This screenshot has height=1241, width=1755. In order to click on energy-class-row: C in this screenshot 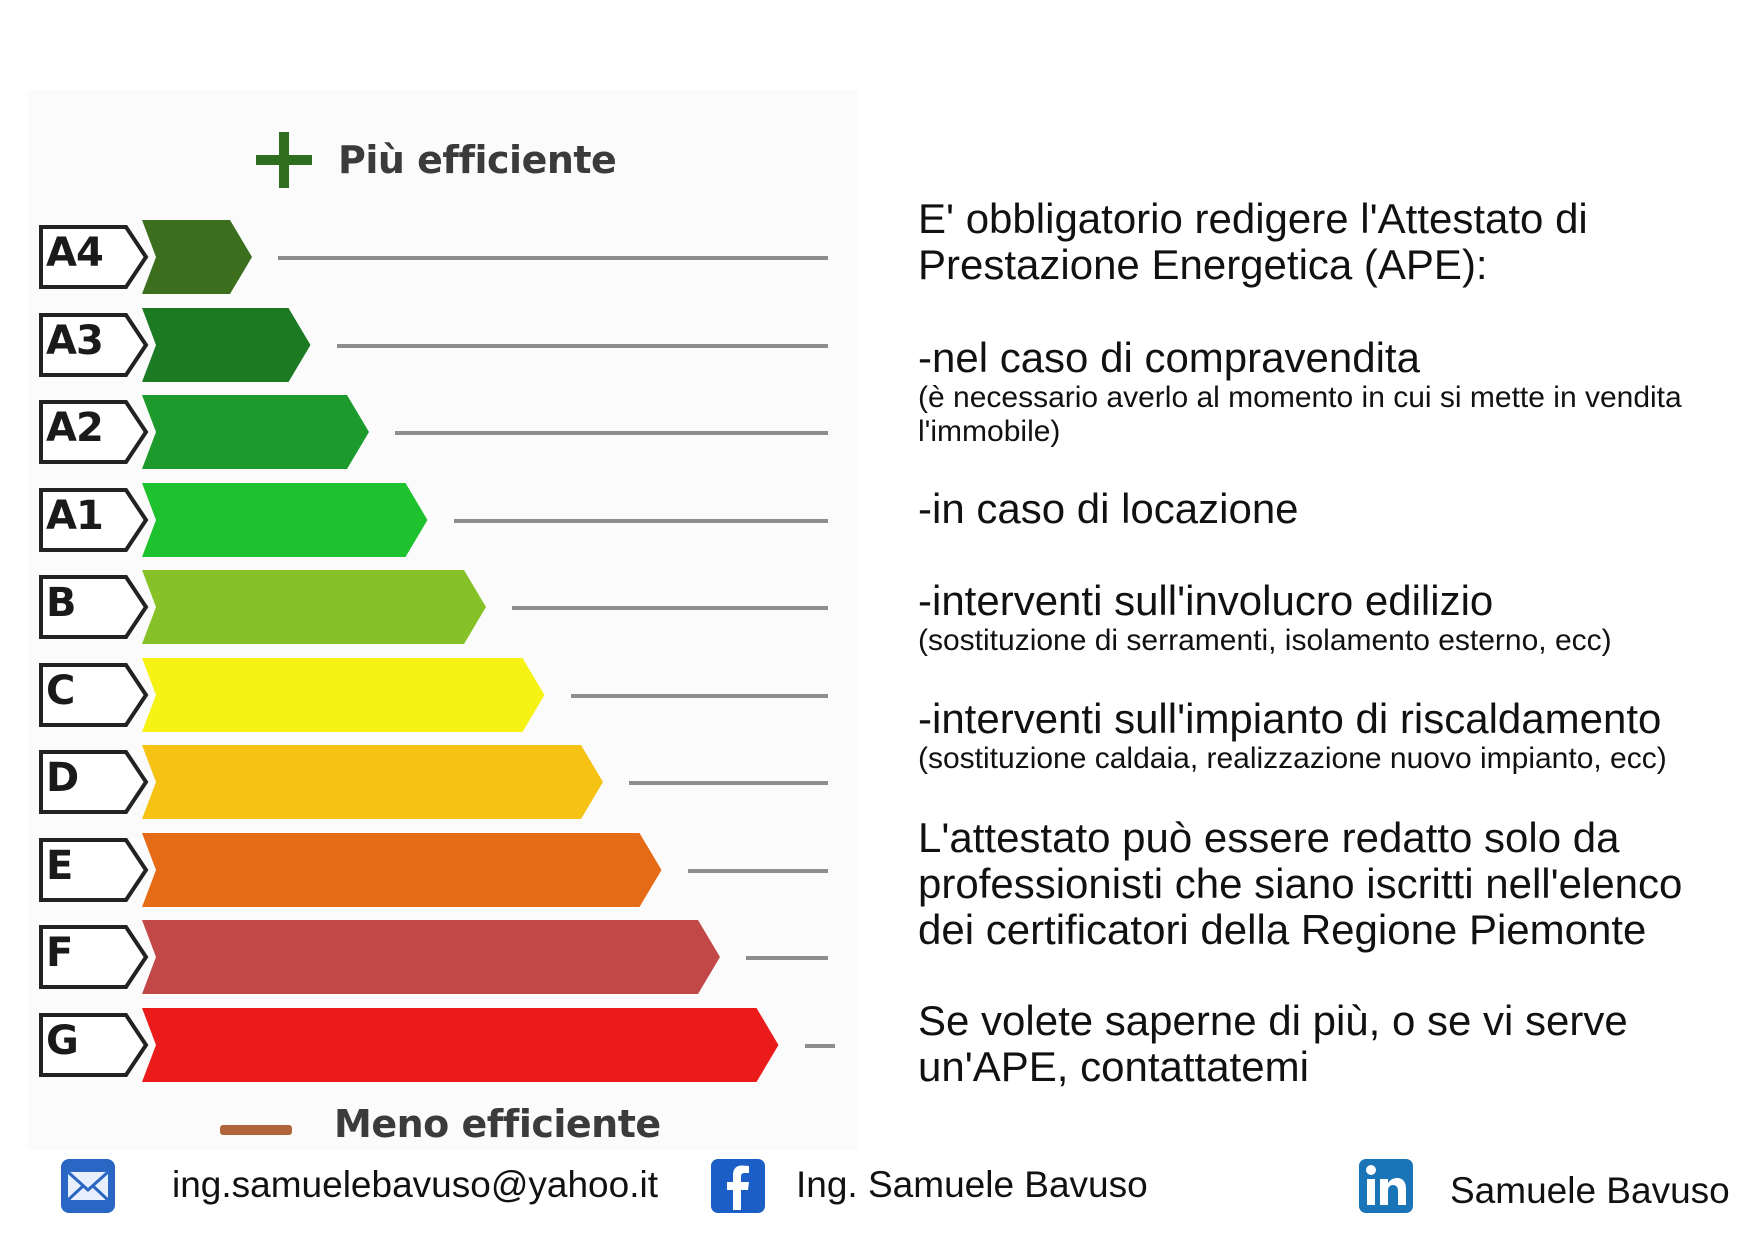, I will do `click(443, 697)`.